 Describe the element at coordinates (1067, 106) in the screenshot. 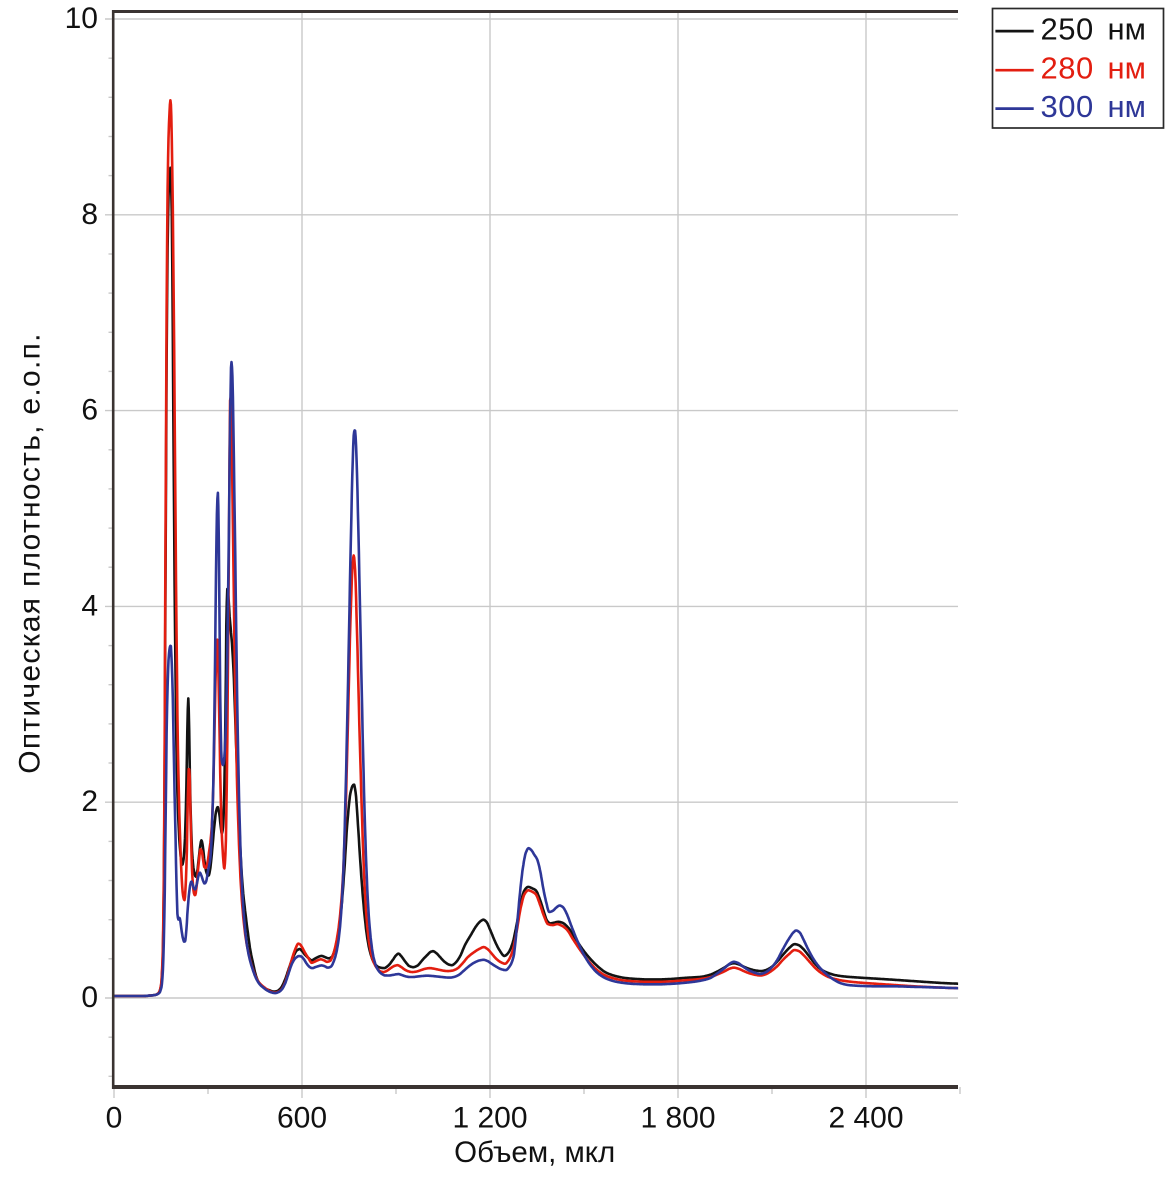

I see `svg-text: 300` at that location.